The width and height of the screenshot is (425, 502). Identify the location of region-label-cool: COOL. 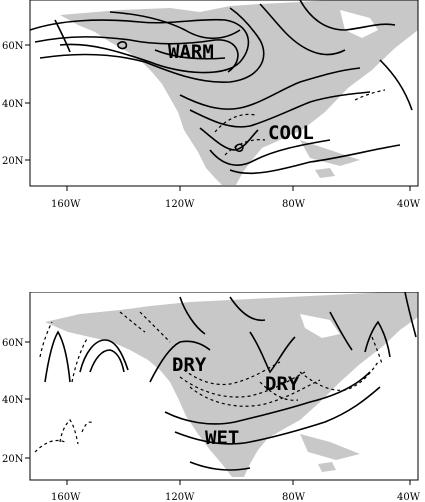
(291, 133).